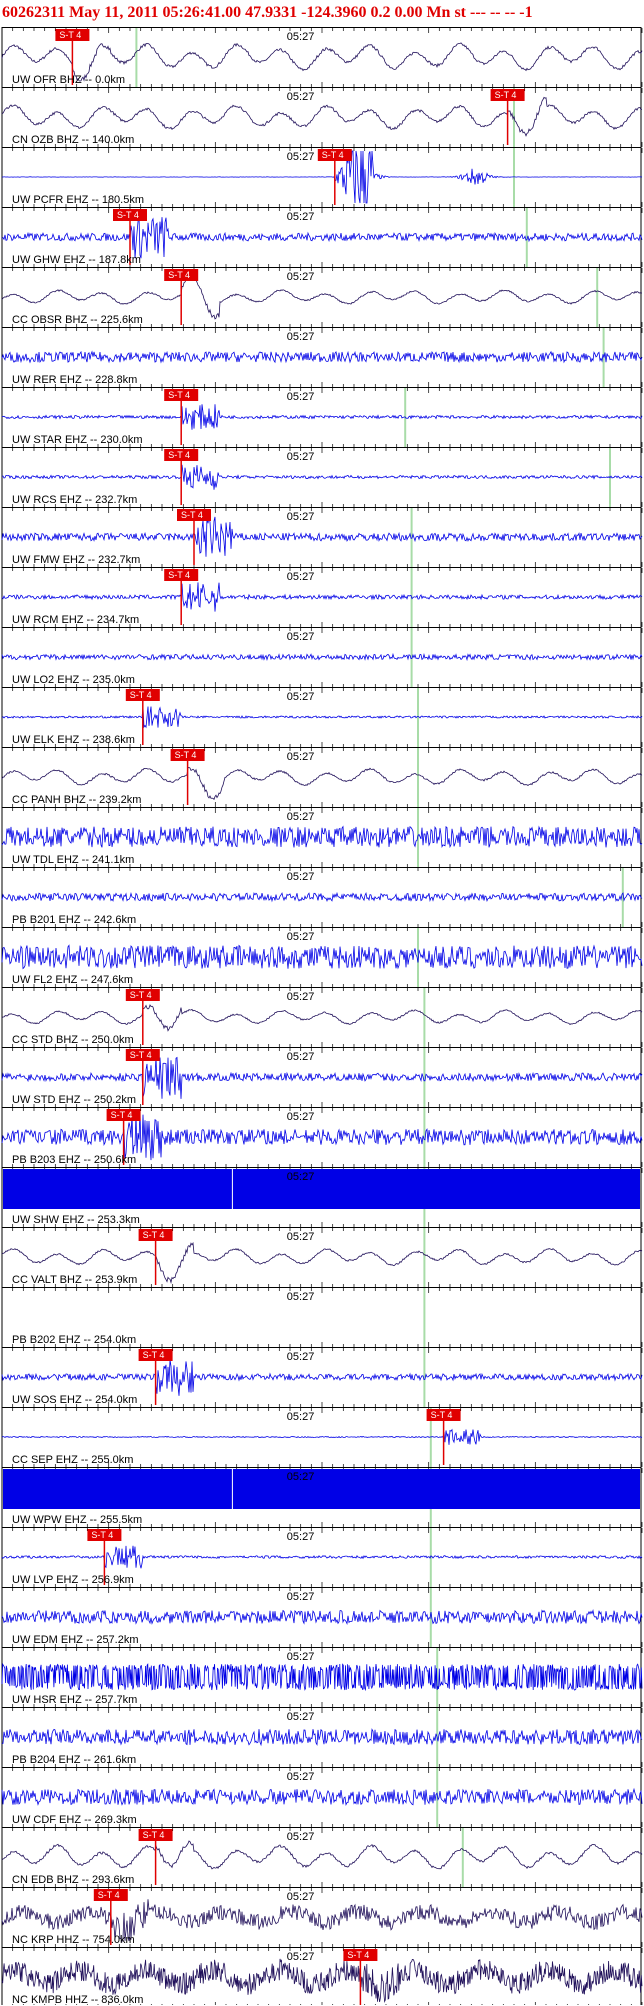 The height and width of the screenshot is (2006, 644). I want to click on trace-panel: 05:27 S-T 4 CC OBSR BHZ -- 225.6km, so click(322, 297).